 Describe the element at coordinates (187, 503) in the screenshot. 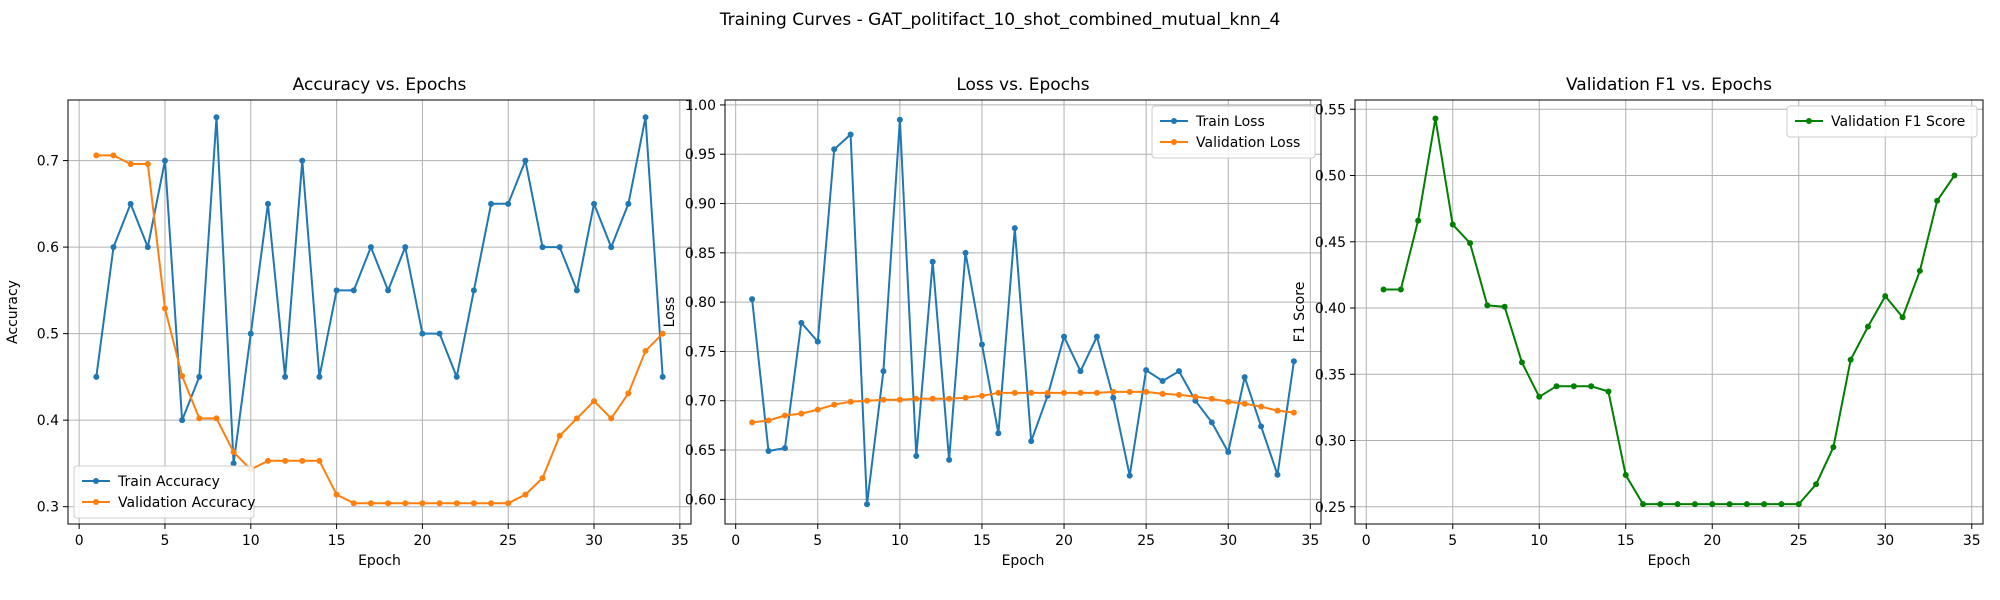

I see `legend-label: Validation Accuracy` at that location.